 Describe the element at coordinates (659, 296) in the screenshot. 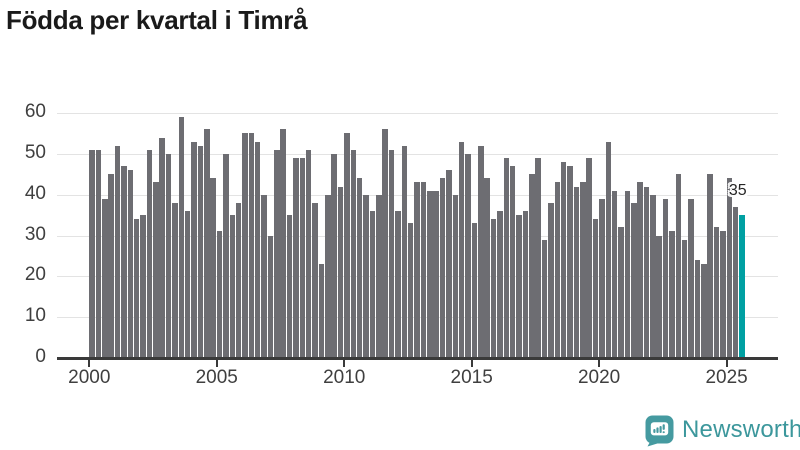

I see `bar-2022Q2` at that location.